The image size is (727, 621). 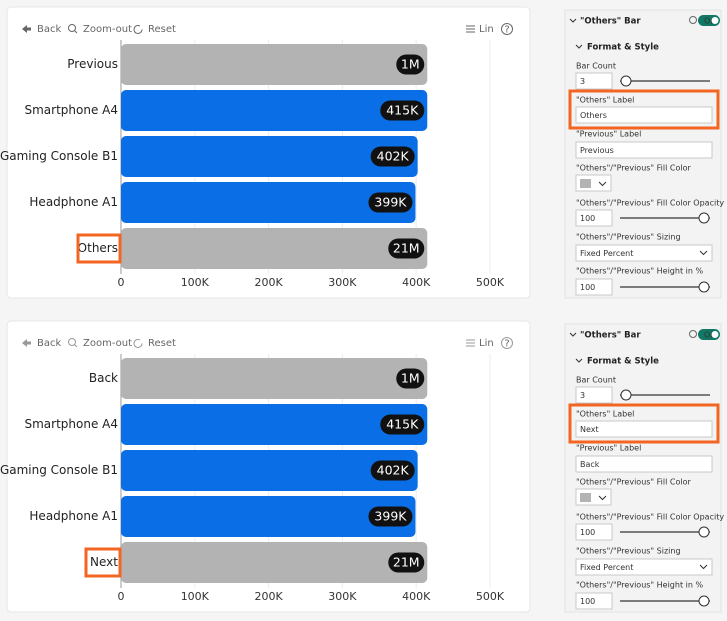 I want to click on category-label: Next, so click(x=104, y=562).